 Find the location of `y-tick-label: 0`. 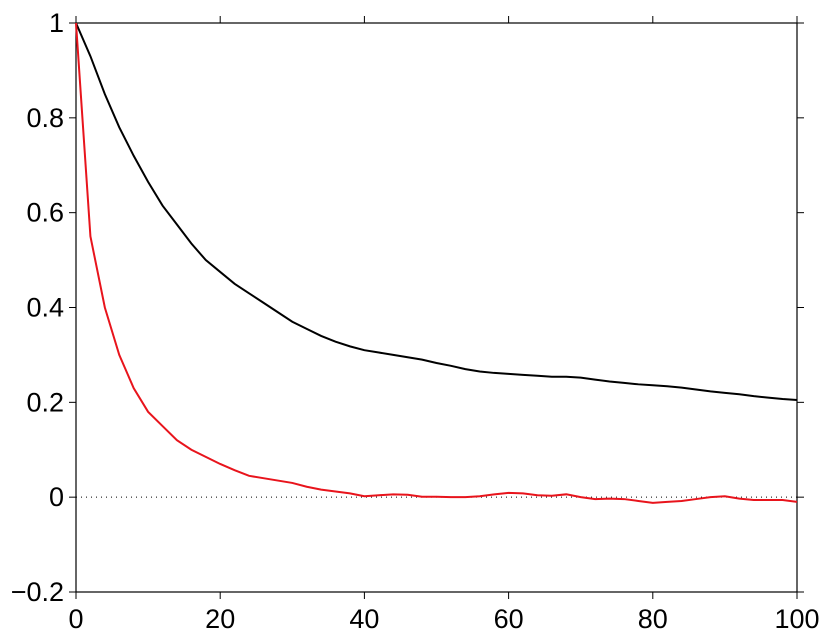

y-tick-label: 0 is located at coordinates (56, 497).